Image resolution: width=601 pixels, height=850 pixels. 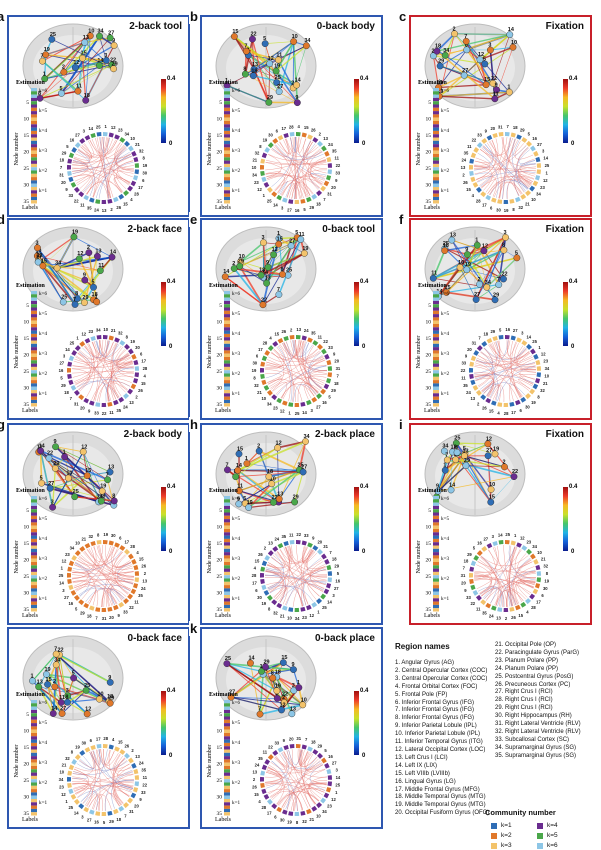 I want to click on svg-text: k=3, so click(x=43, y=763).